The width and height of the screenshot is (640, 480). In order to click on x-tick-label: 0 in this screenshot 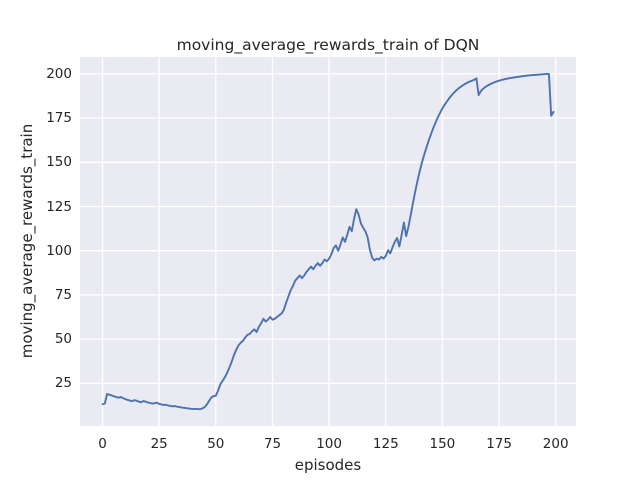, I will do `click(102, 444)`.